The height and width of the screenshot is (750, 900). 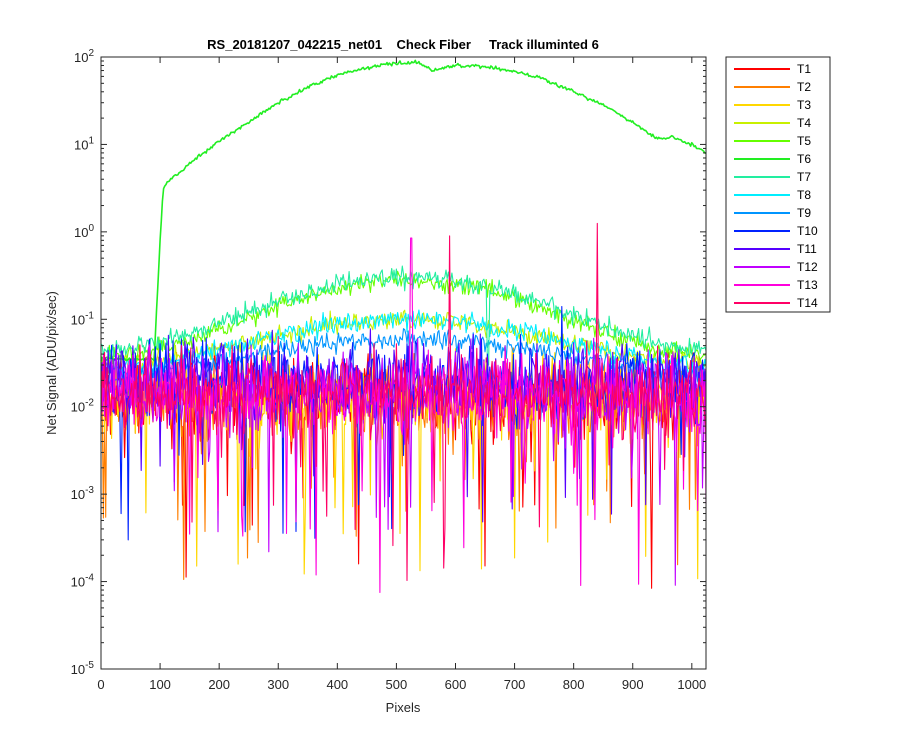 I want to click on x-tick-label: 1000, so click(x=691, y=684).